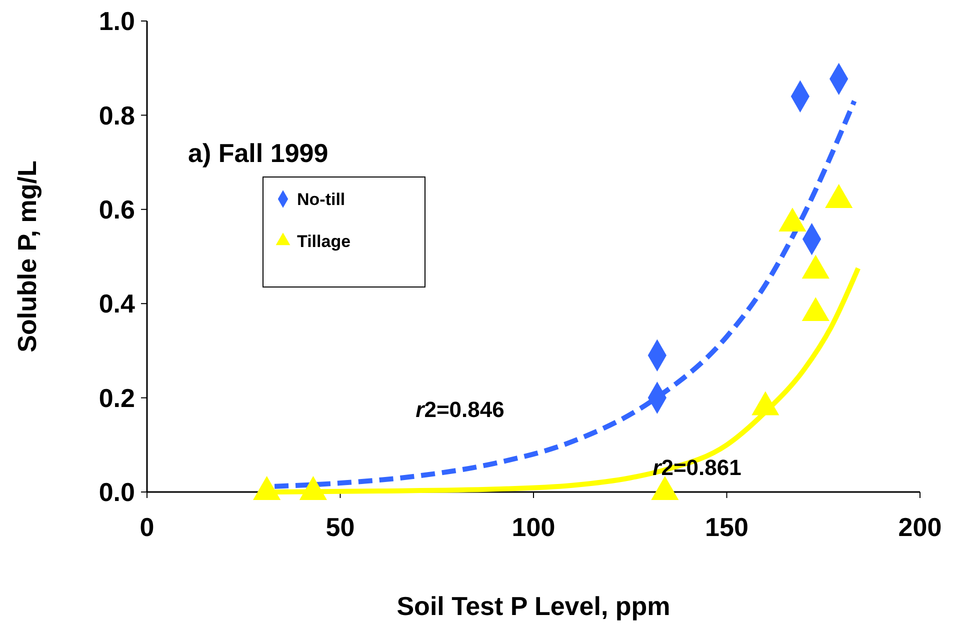  I want to click on y-tick-label: 0.2, so click(116, 397).